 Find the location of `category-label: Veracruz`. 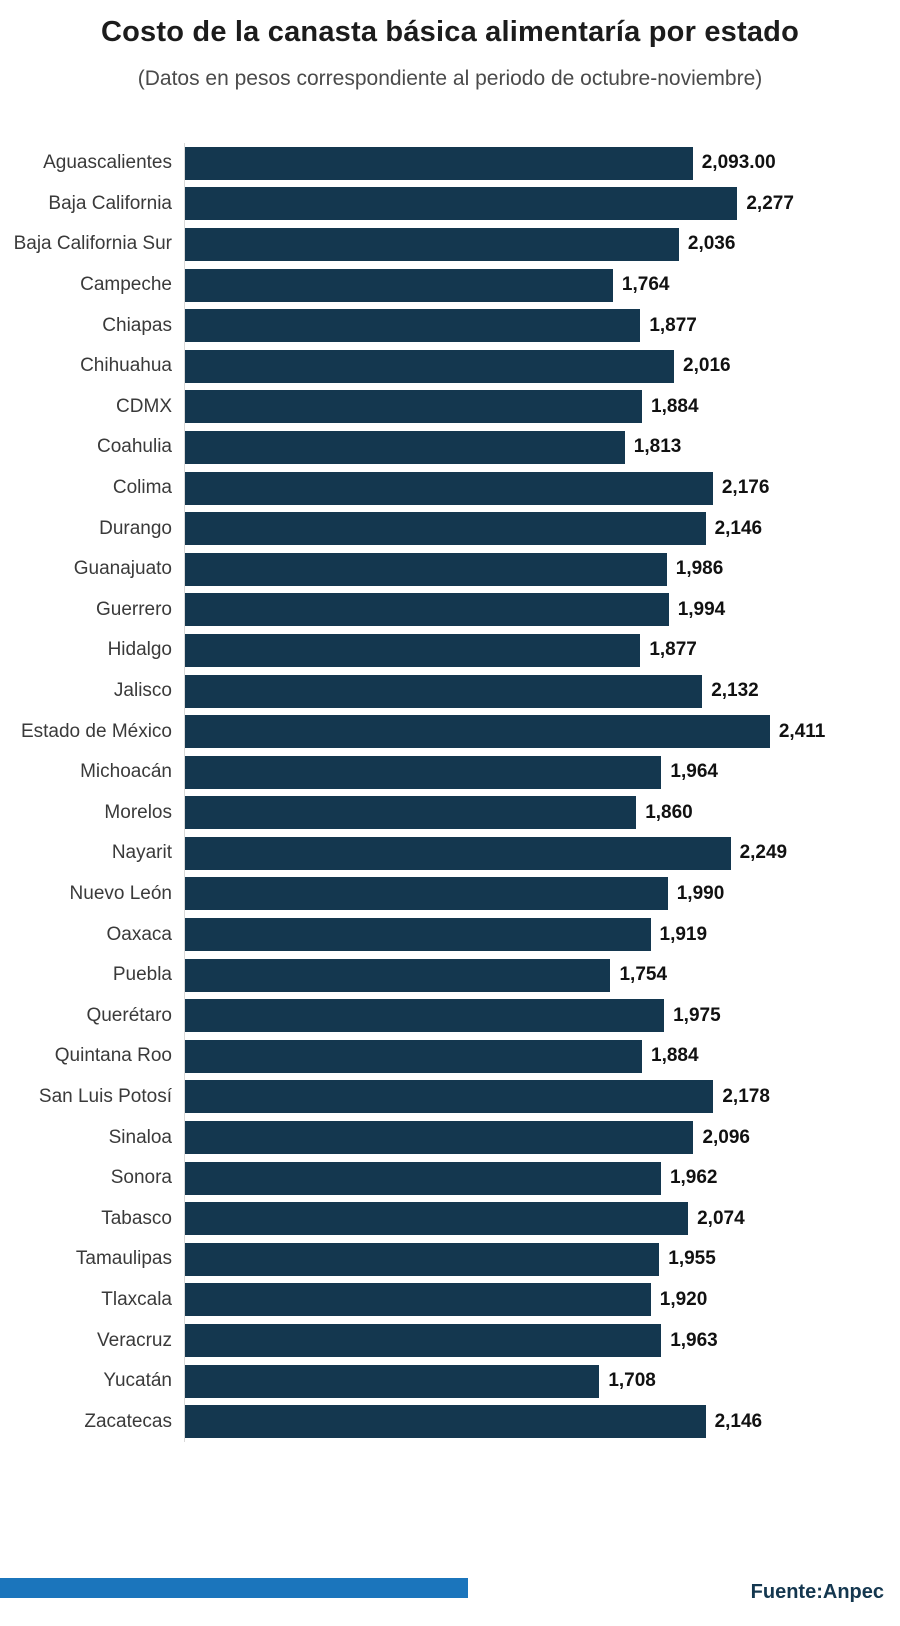

category-label: Veracruz is located at coordinates (134, 1340).